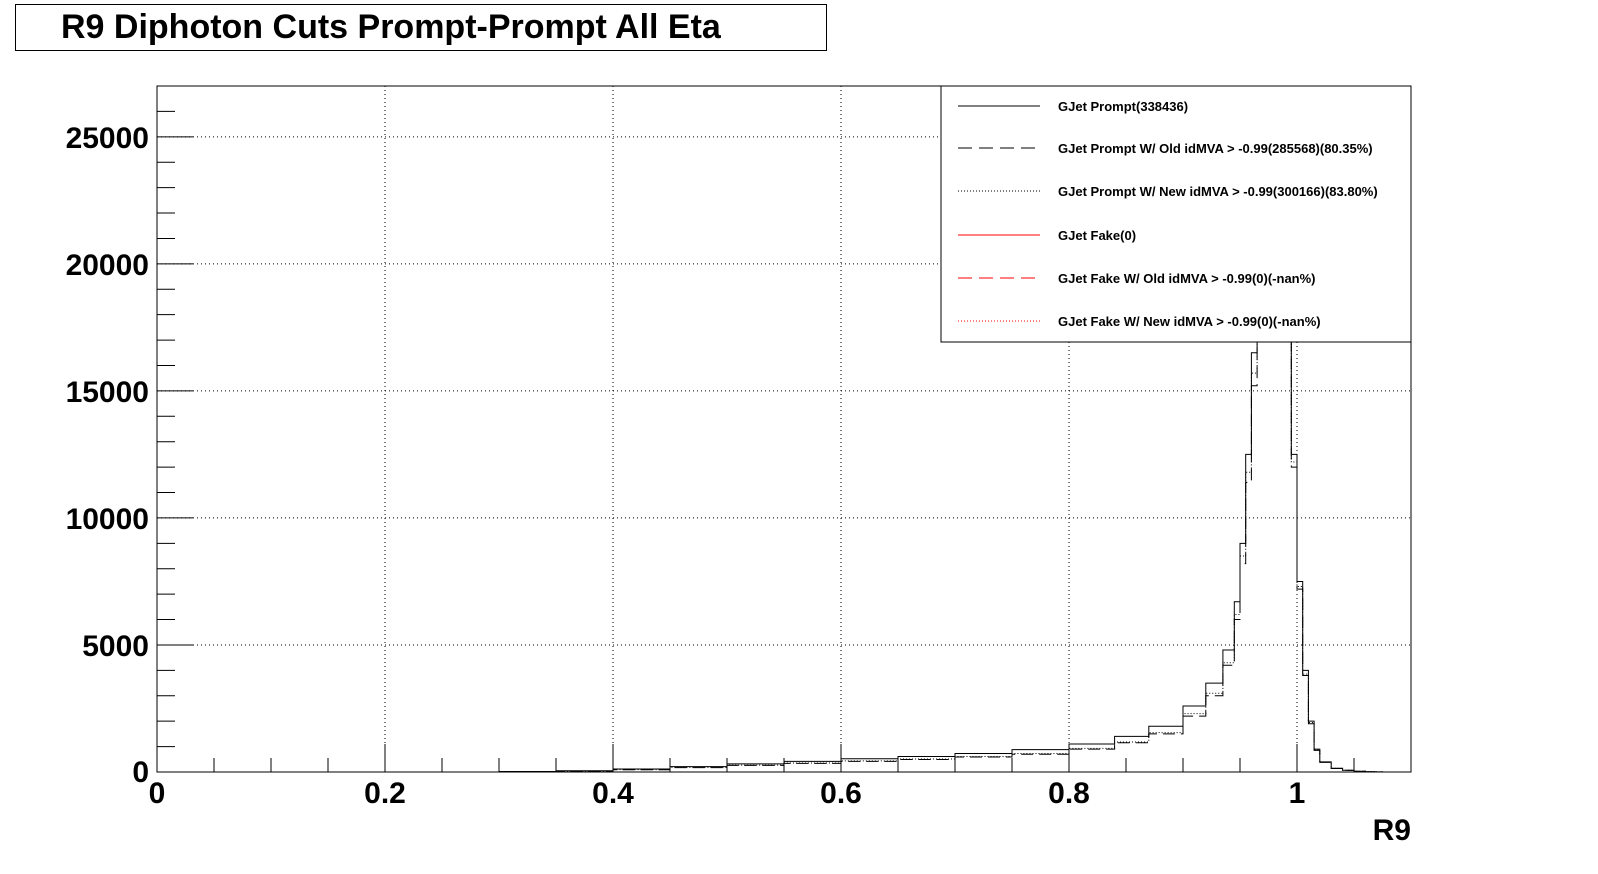 Image resolution: width=1598 pixels, height=874 pixels. Describe the element at coordinates (107, 392) in the screenshot. I see `y-tick-label: 15000` at that location.